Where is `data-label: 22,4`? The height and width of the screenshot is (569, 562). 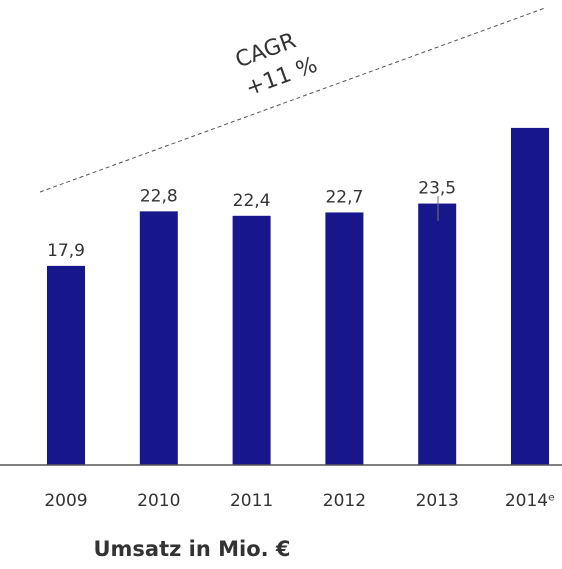 data-label: 22,4 is located at coordinates (252, 201).